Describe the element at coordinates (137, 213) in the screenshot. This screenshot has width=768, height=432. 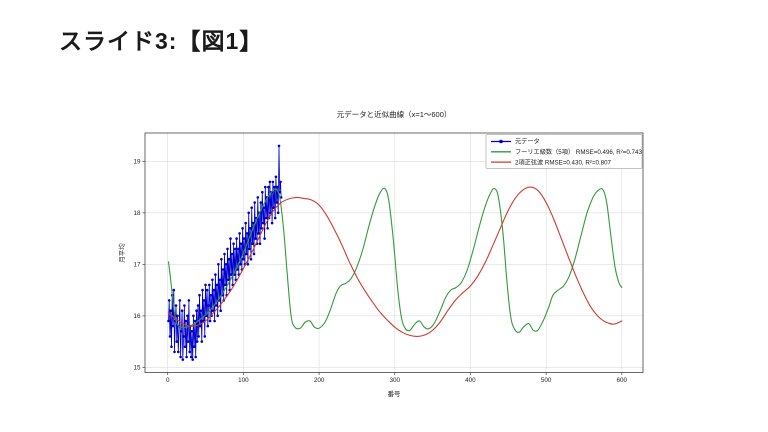
I see `y-tick-label: 18` at that location.